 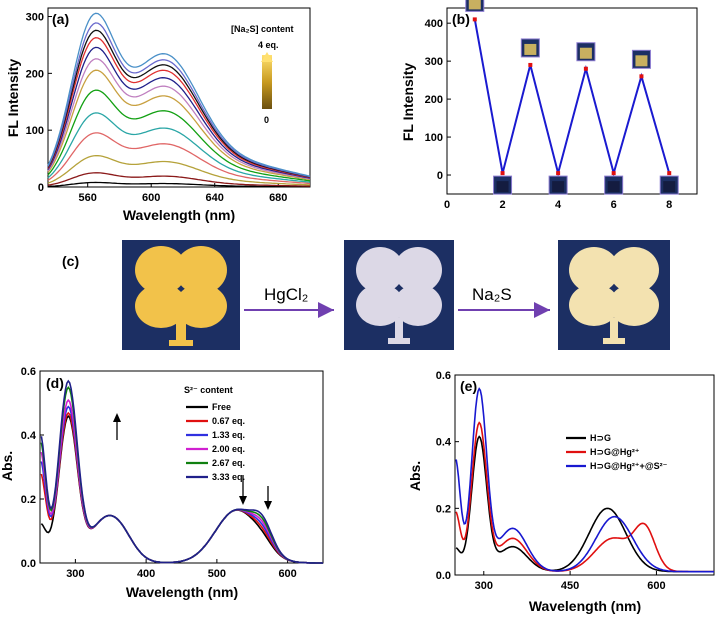 I want to click on panel-b-xtick-label: 8, so click(x=669, y=205).